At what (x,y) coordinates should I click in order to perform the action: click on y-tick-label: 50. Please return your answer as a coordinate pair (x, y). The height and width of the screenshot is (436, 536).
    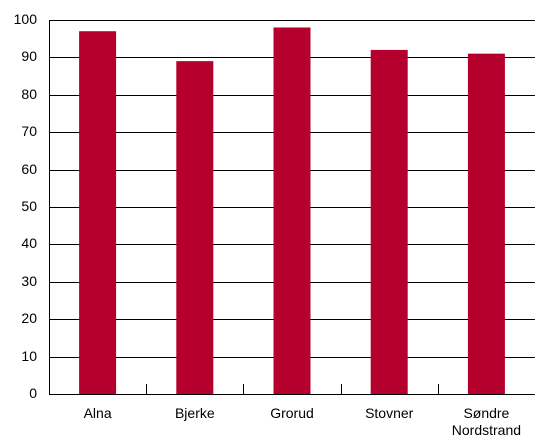
    Looking at the image, I should click on (29, 206).